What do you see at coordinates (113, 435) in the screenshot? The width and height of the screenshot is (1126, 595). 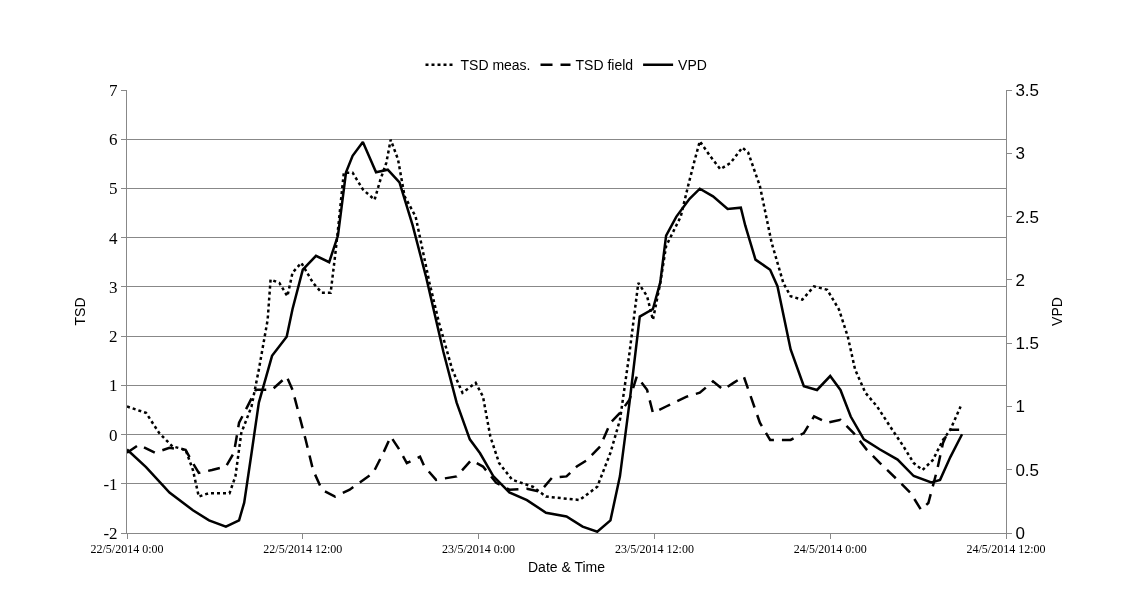 I see `y-tick-label: 0` at bounding box center [113, 435].